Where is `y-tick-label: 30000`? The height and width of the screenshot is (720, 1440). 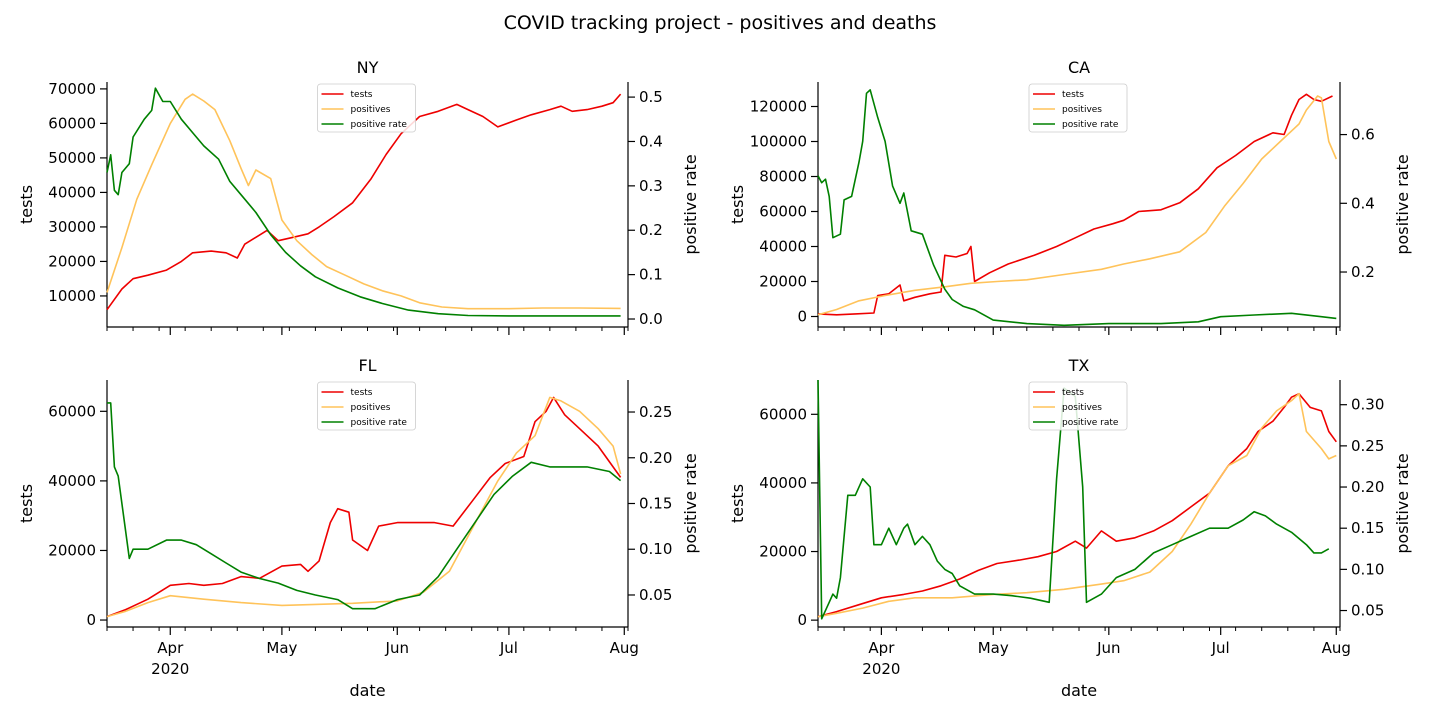
y-tick-label: 30000 is located at coordinates (72, 227).